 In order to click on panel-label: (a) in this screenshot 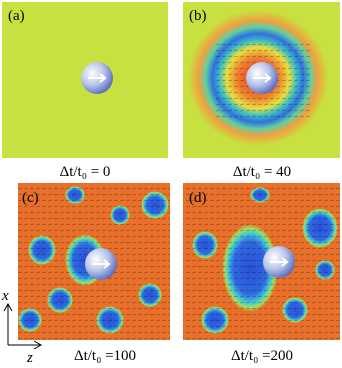, I will do `click(16, 16)`.